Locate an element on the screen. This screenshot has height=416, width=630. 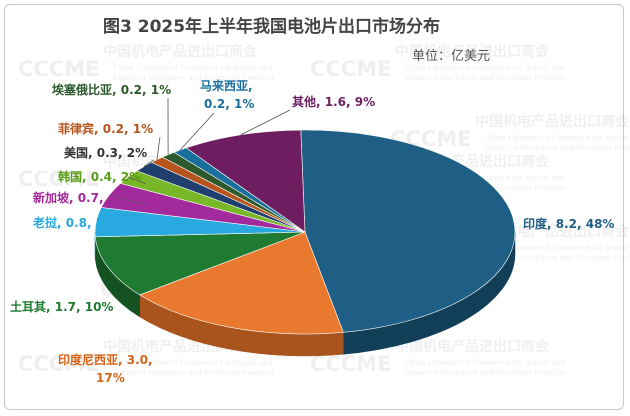
leader-其他 is located at coordinates (265, 122).